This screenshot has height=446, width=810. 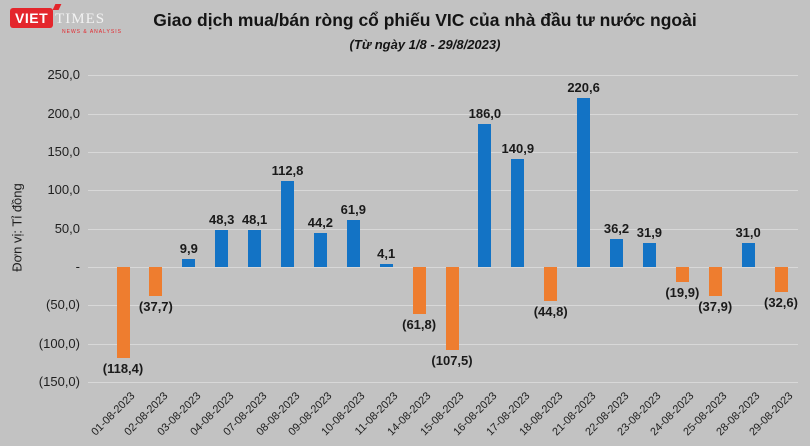 I want to click on y-tick-label: 200,0, so click(x=63, y=113).